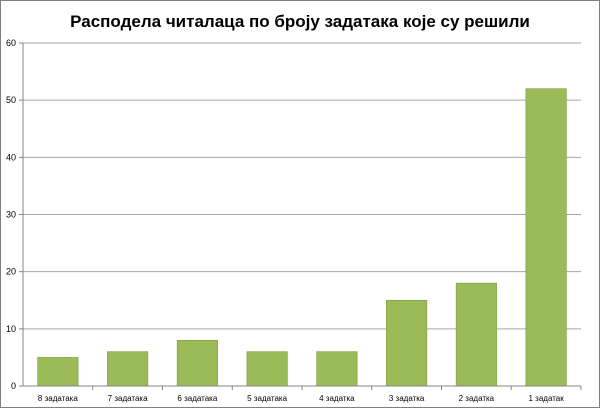 Image resolution: width=600 pixels, height=408 pixels. Describe the element at coordinates (11, 272) in the screenshot. I see `y-tick-label: 20` at that location.